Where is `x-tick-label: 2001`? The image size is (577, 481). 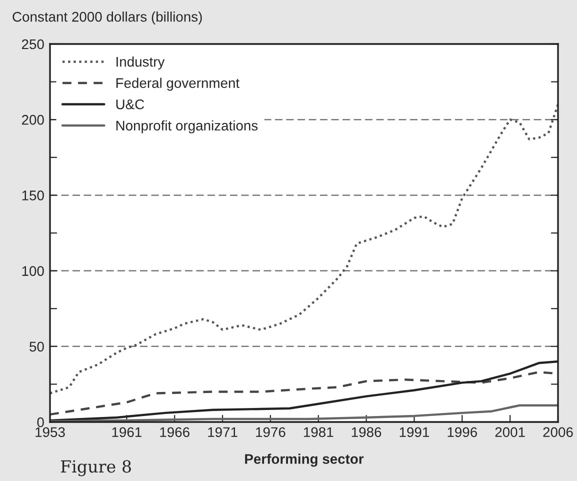
x-tick-label: 2001 is located at coordinates (510, 432).